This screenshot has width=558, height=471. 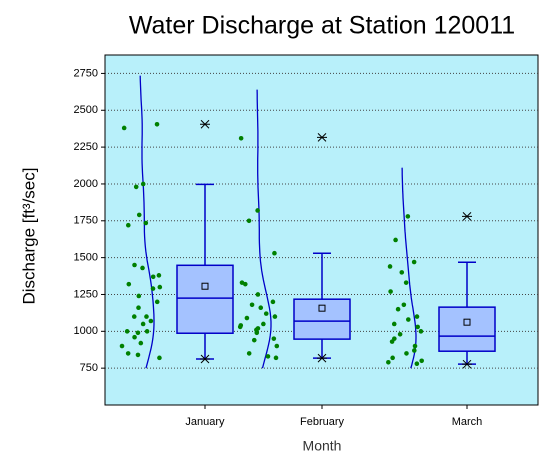 What do you see at coordinates (322, 422) in the screenshot?
I see `x-tick-label: February` at bounding box center [322, 422].